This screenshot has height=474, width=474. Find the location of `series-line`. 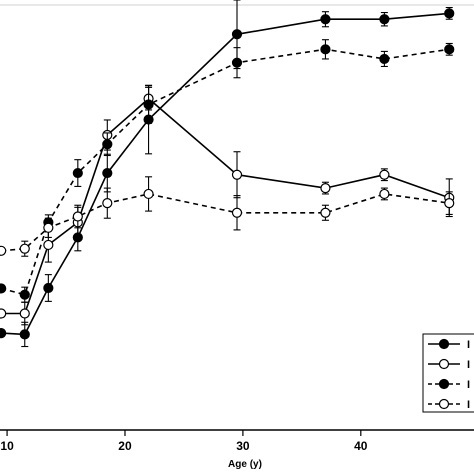

series-line is located at coordinates (225, 222).